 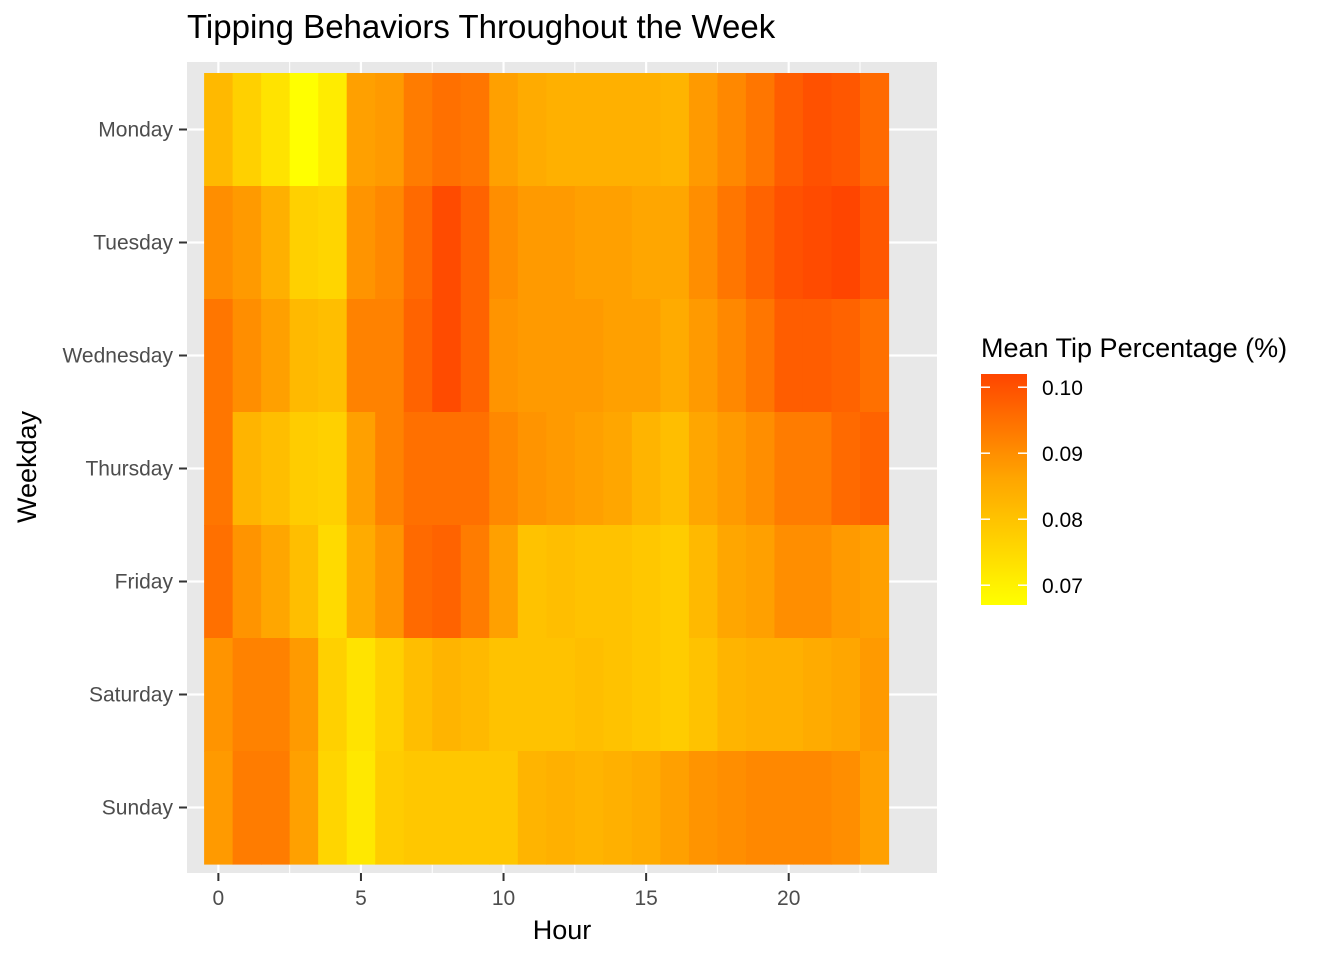 I want to click on x-tick-label: 10, so click(x=503, y=898).